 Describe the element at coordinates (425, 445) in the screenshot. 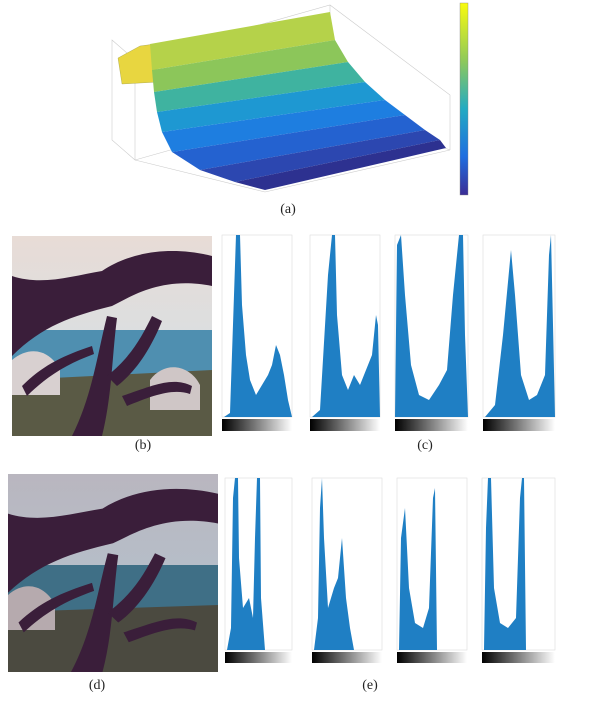

I see `caption: (c)` at that location.